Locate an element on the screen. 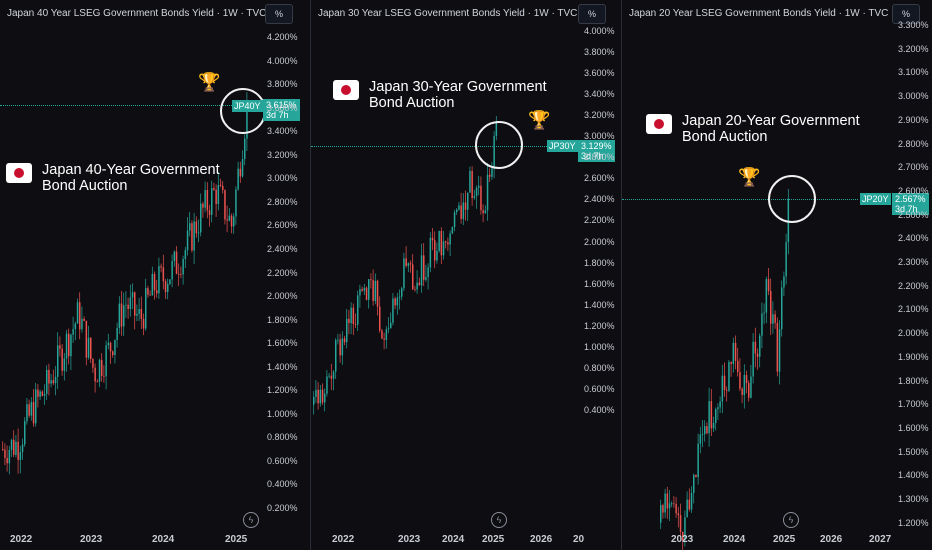 The height and width of the screenshot is (550, 932). auction-callout: Japan 30-Year Government Bond Auction is located at coordinates (446, 95).